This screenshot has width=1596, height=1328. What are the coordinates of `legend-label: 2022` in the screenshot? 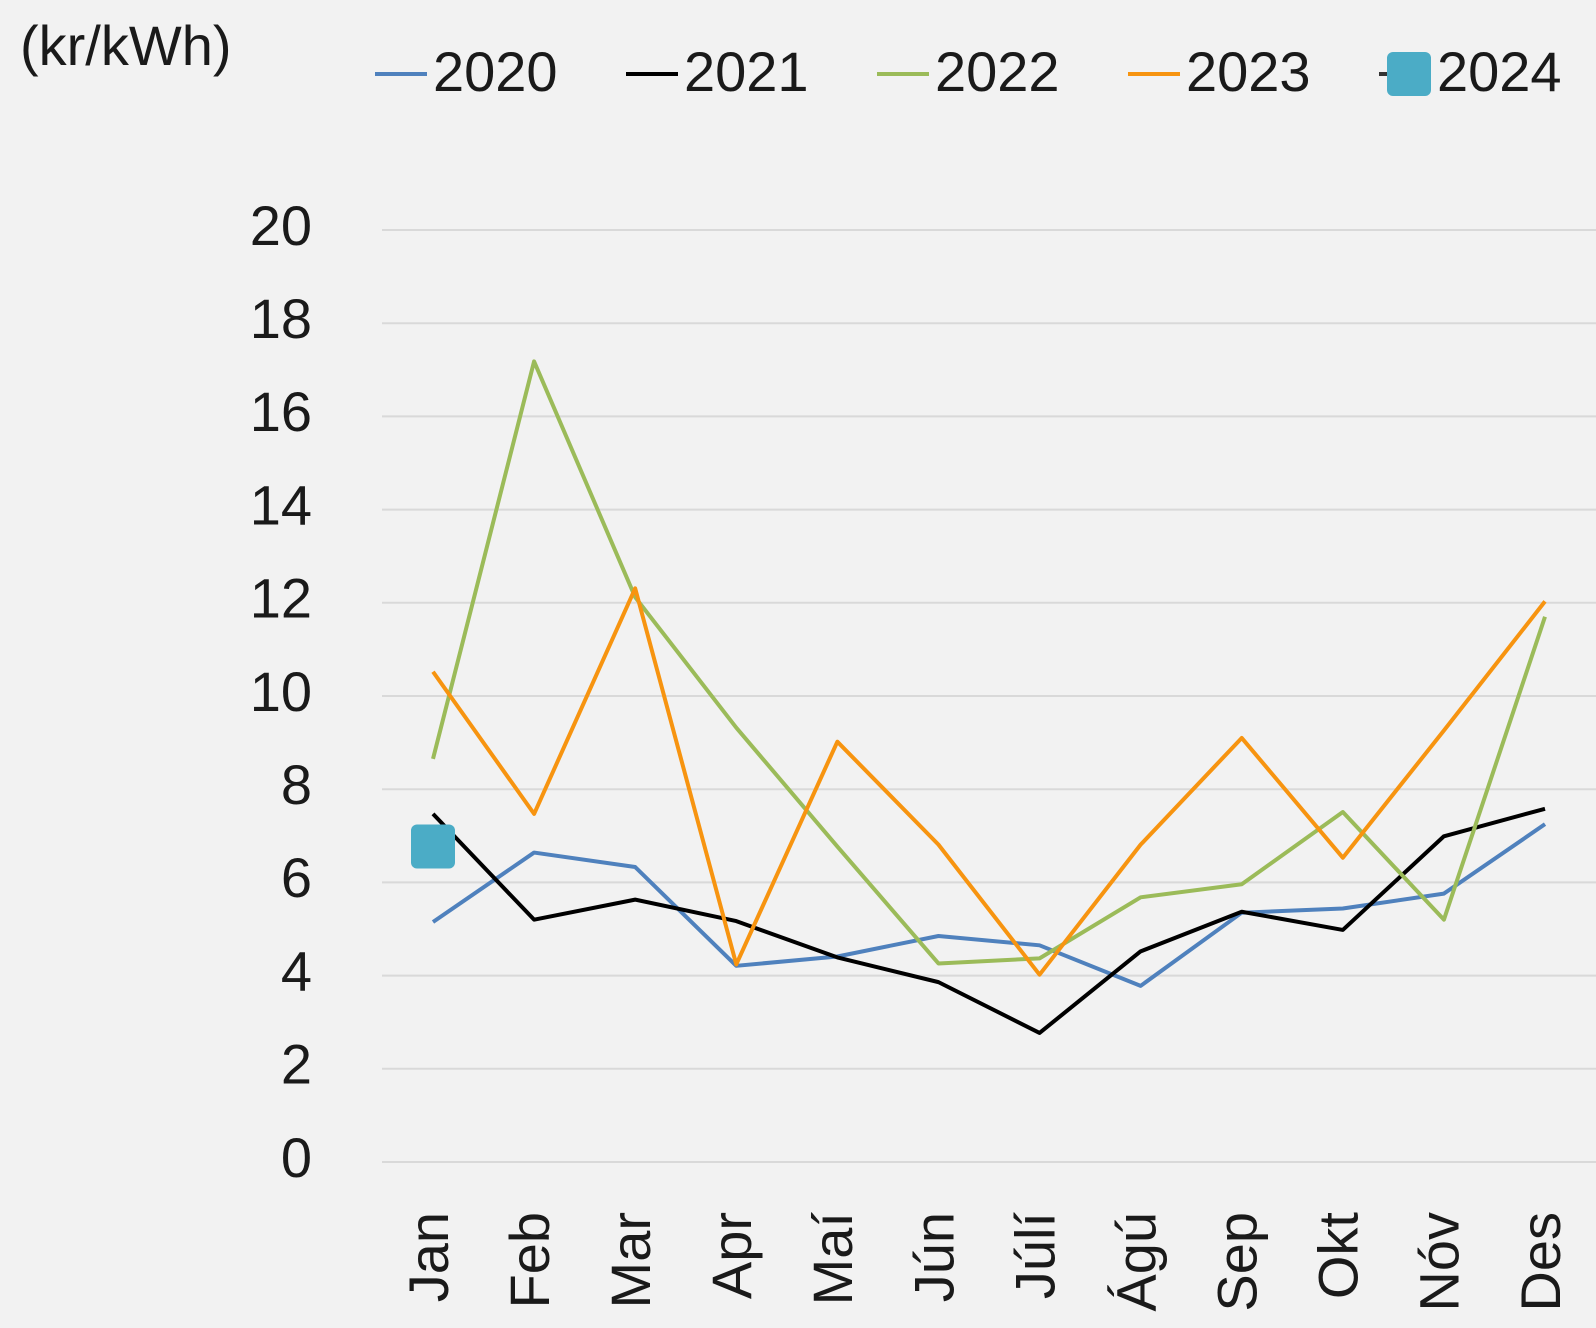 It's located at (997, 71).